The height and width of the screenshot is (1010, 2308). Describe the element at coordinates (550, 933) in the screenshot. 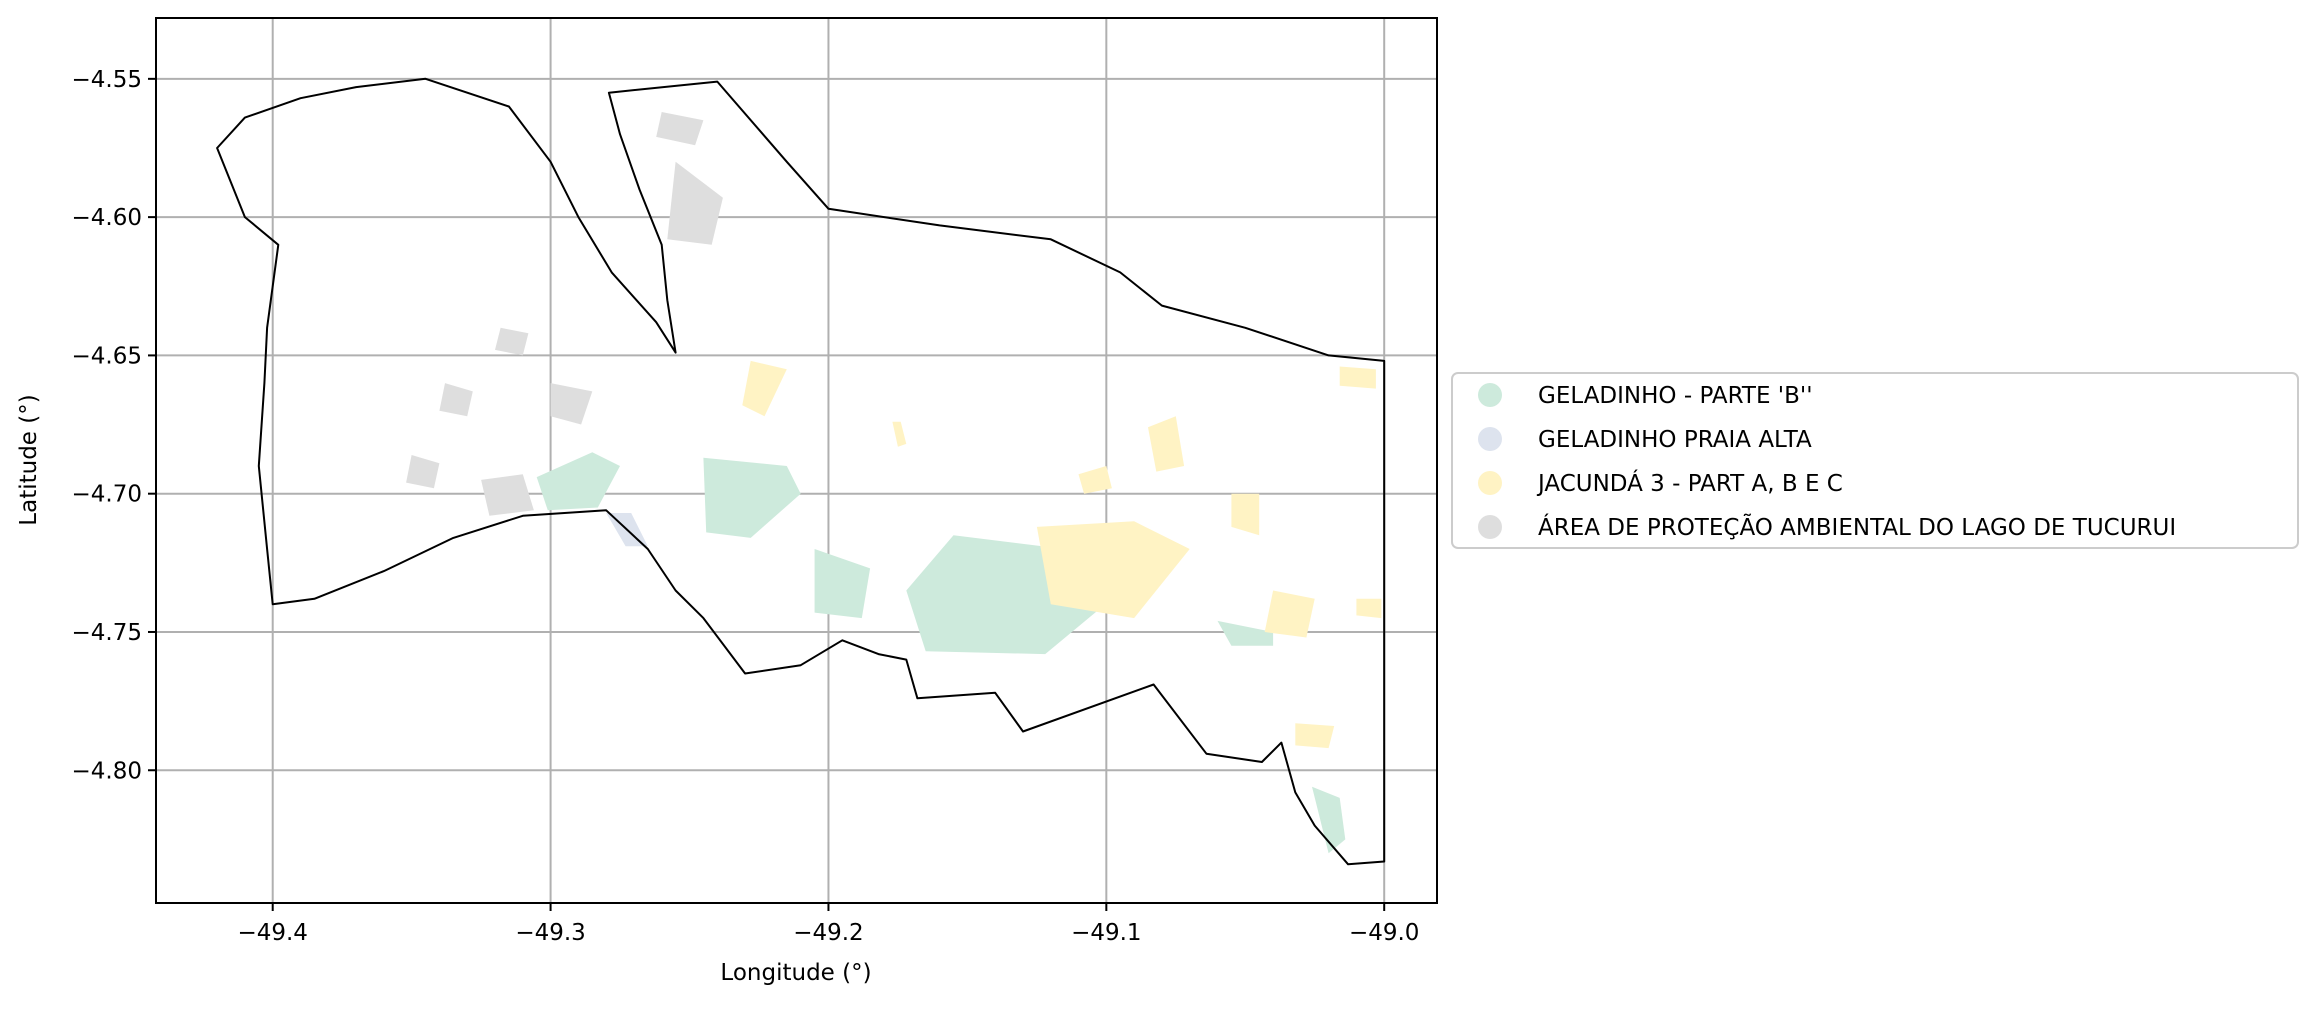

I see `x-tick-label-1: −49.3` at that location.